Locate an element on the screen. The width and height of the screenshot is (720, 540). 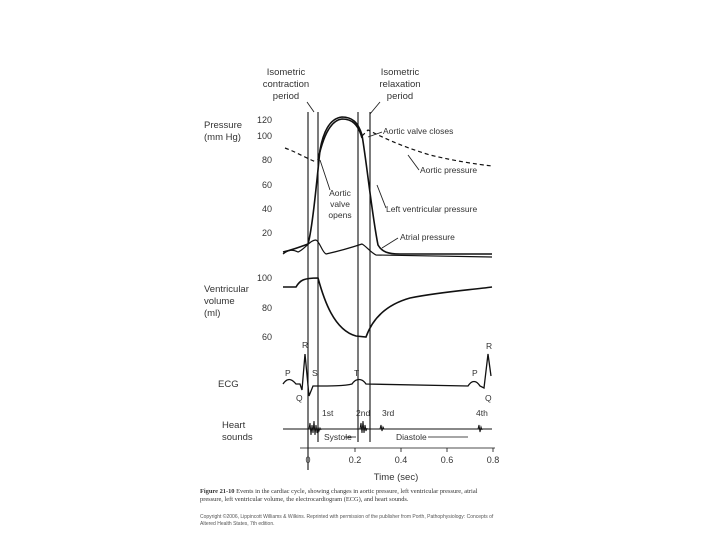
time-tick: 0.2 is located at coordinates (355, 460).